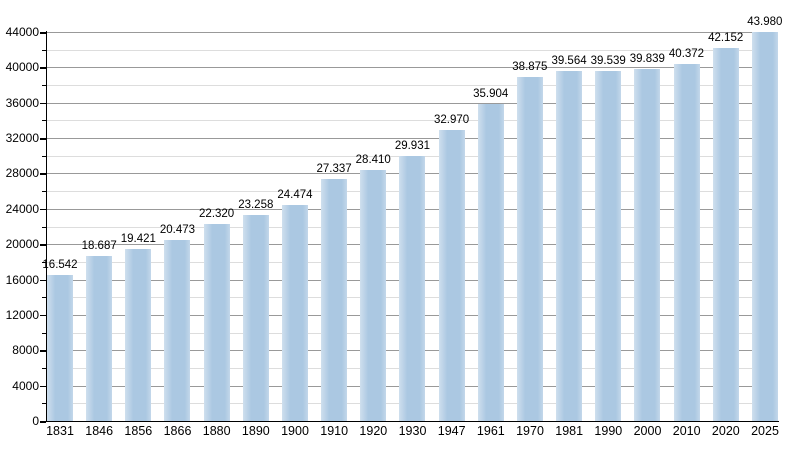 The height and width of the screenshot is (450, 800). I want to click on y-axis-label: 36000, so click(22, 102).